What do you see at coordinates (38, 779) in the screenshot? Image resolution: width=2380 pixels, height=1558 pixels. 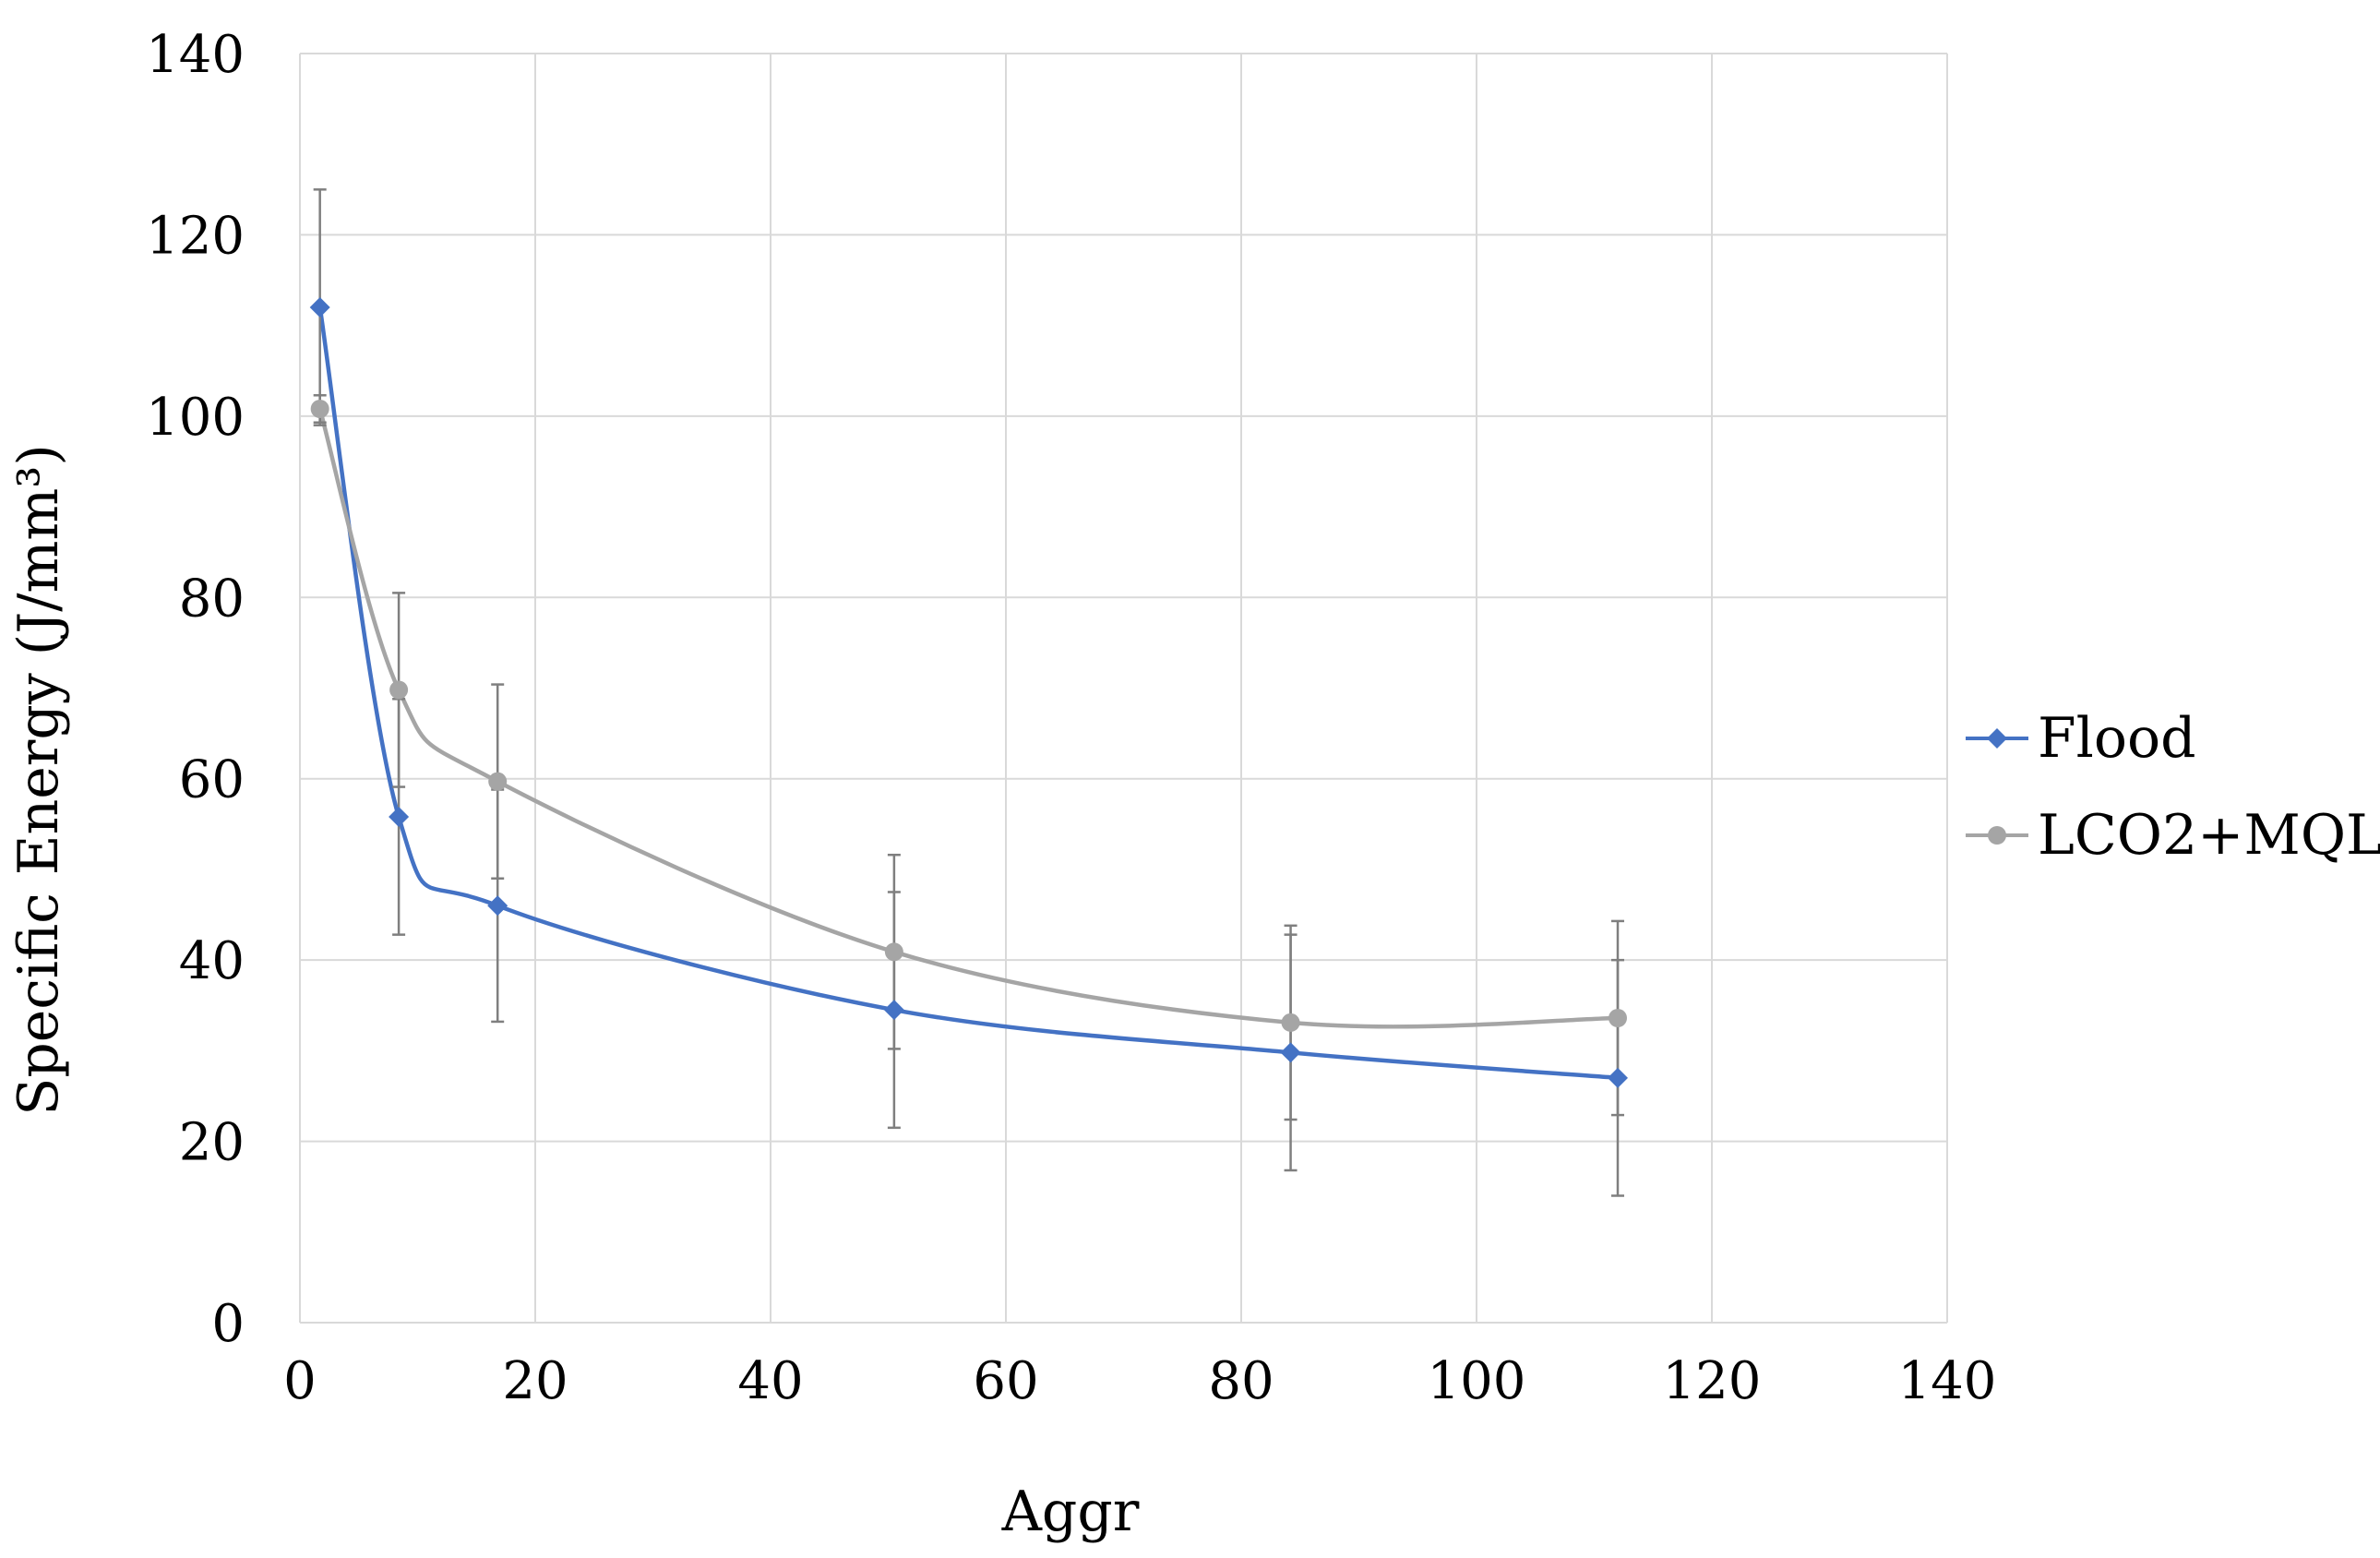 I see `y-axis-title: Specific Energy (J/mm³)` at bounding box center [38, 779].